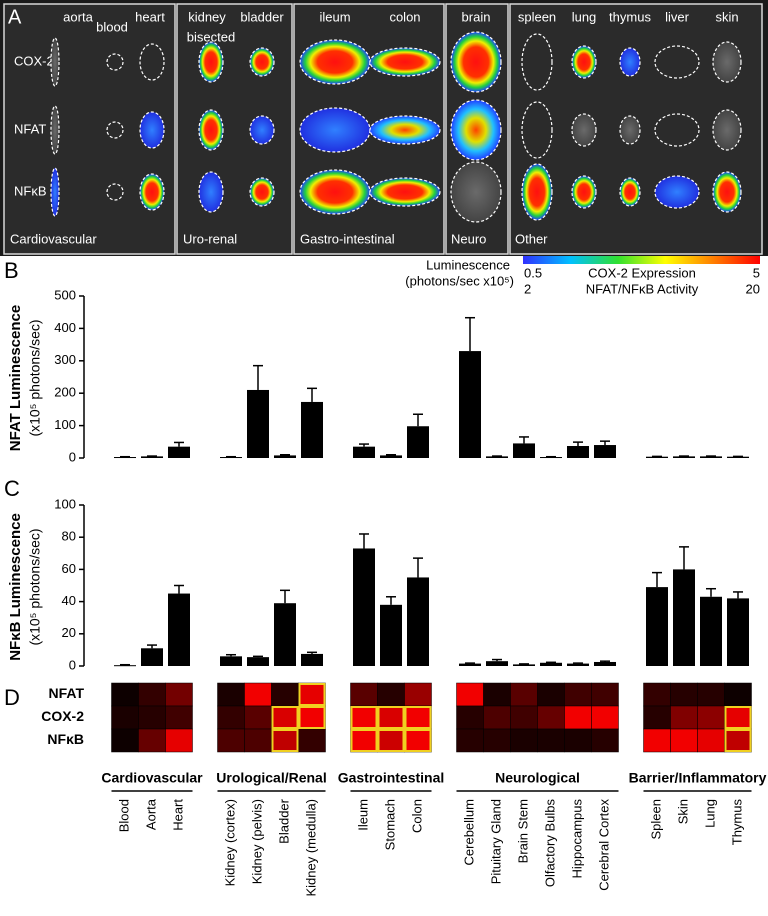 This screenshot has width=768, height=916. Describe the element at coordinates (62, 716) in the screenshot. I see `row-label: COX-2` at that location.